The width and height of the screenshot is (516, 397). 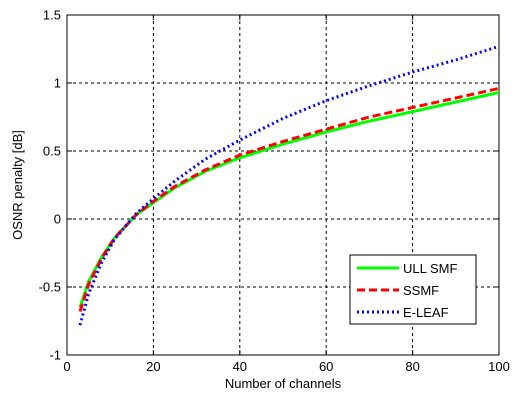 What do you see at coordinates (499, 366) in the screenshot?
I see `x-tick-label: 100` at bounding box center [499, 366].